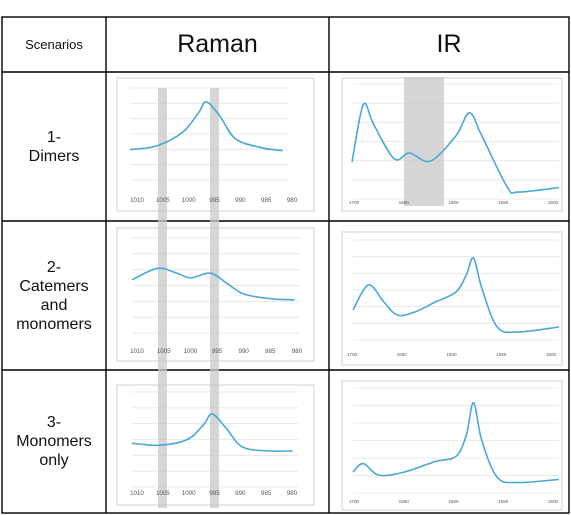  I want to click on row-label-monomers-only: 3- Monomers only, so click(54, 441).